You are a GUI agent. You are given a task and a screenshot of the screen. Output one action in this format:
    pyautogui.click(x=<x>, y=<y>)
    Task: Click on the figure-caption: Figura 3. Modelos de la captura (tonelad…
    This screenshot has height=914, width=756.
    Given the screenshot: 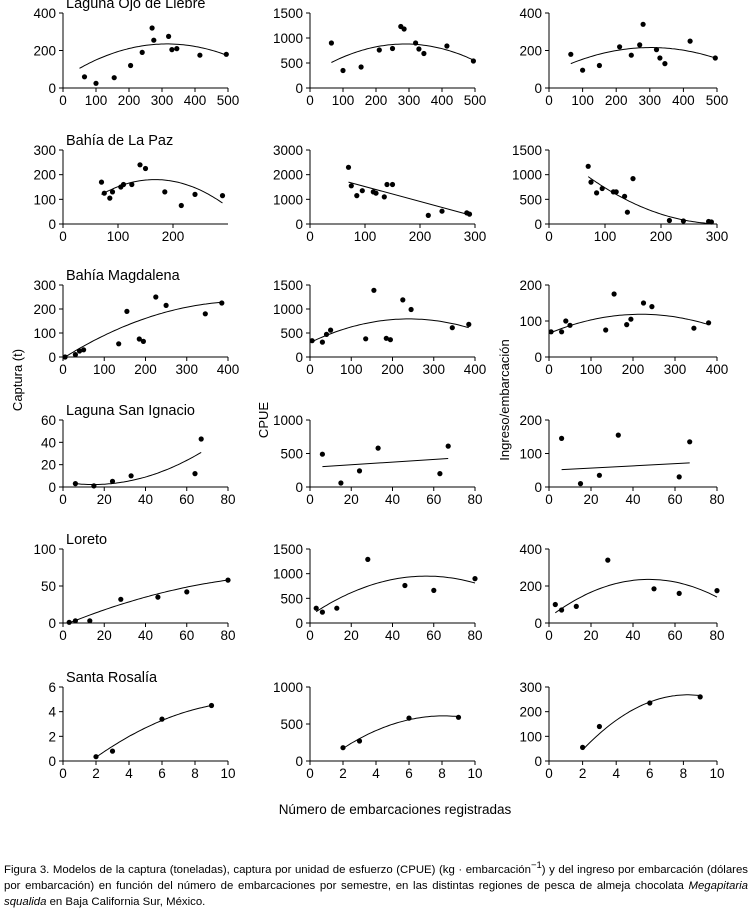 What is the action you would take?
    pyautogui.click(x=376, y=884)
    